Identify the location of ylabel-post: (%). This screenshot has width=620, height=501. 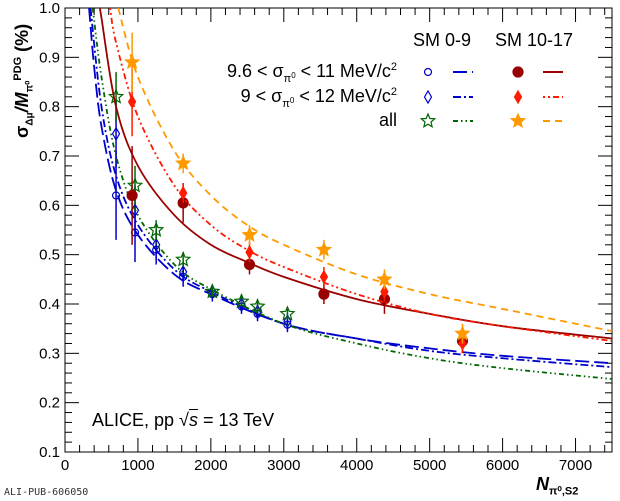
(22, 40).